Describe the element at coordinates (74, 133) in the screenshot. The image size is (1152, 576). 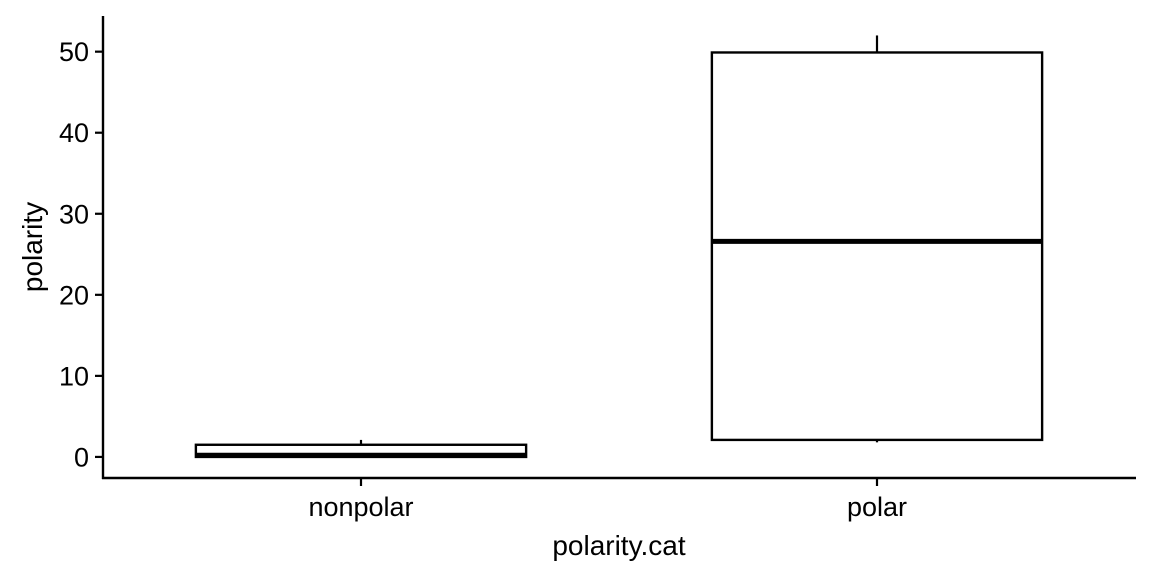
I see `y-tick-label: 40` at that location.